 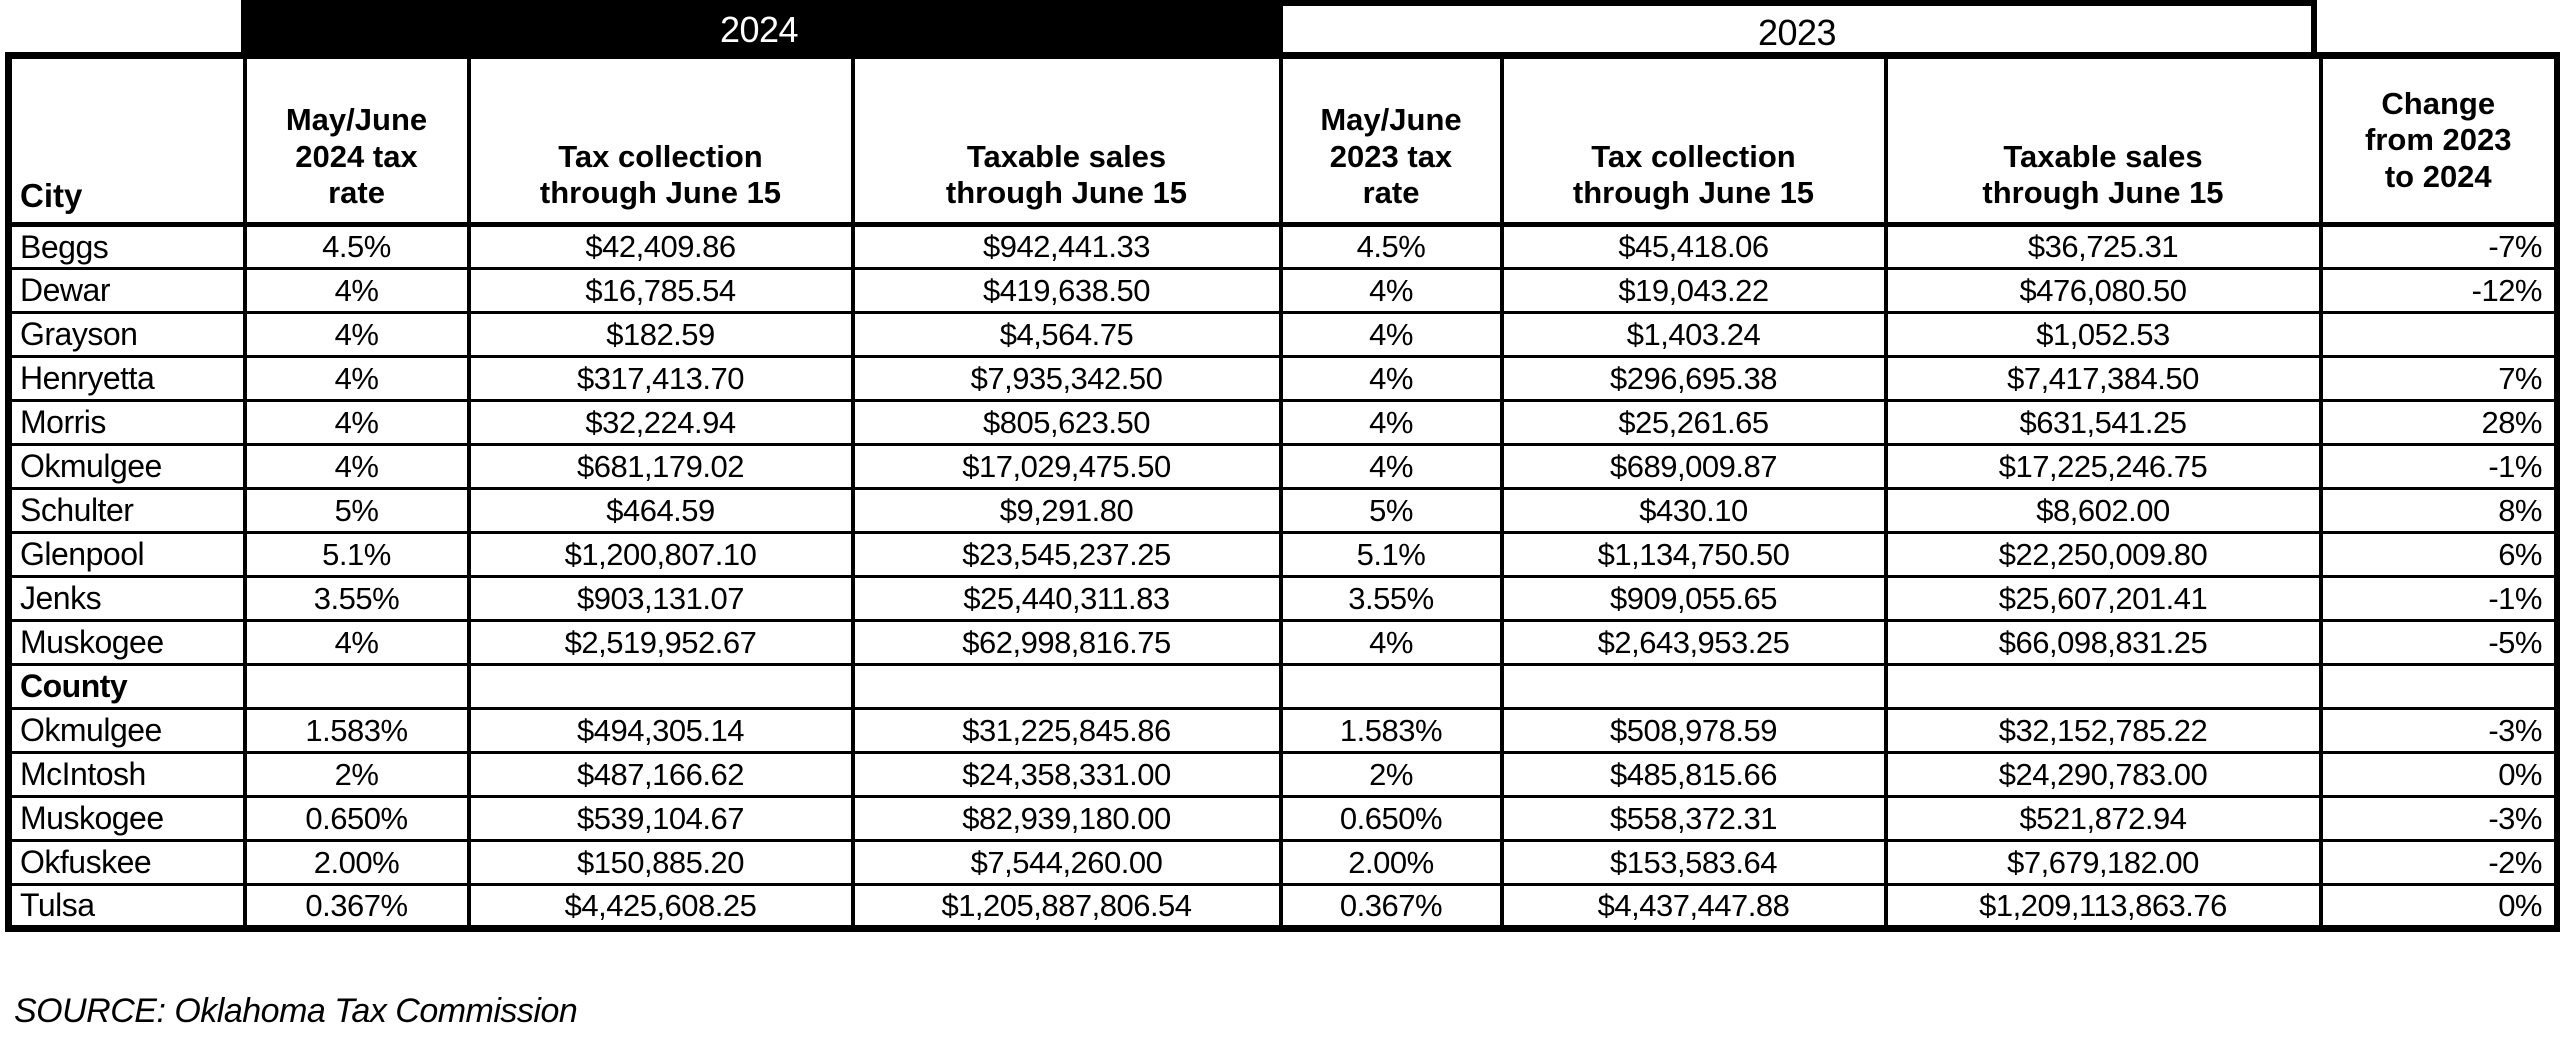 I want to click on collection-2024-cell: $4,425,608.25, so click(x=660, y=906).